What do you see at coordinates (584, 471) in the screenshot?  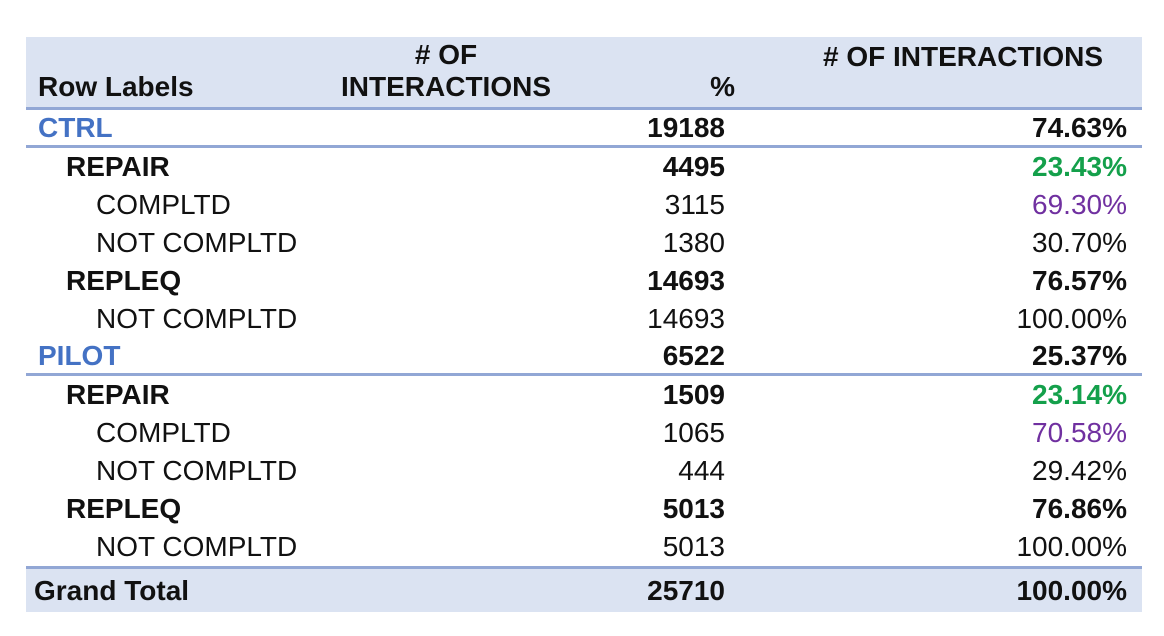 I see `table-row: NOT COMPLTD 444 29.42%` at bounding box center [584, 471].